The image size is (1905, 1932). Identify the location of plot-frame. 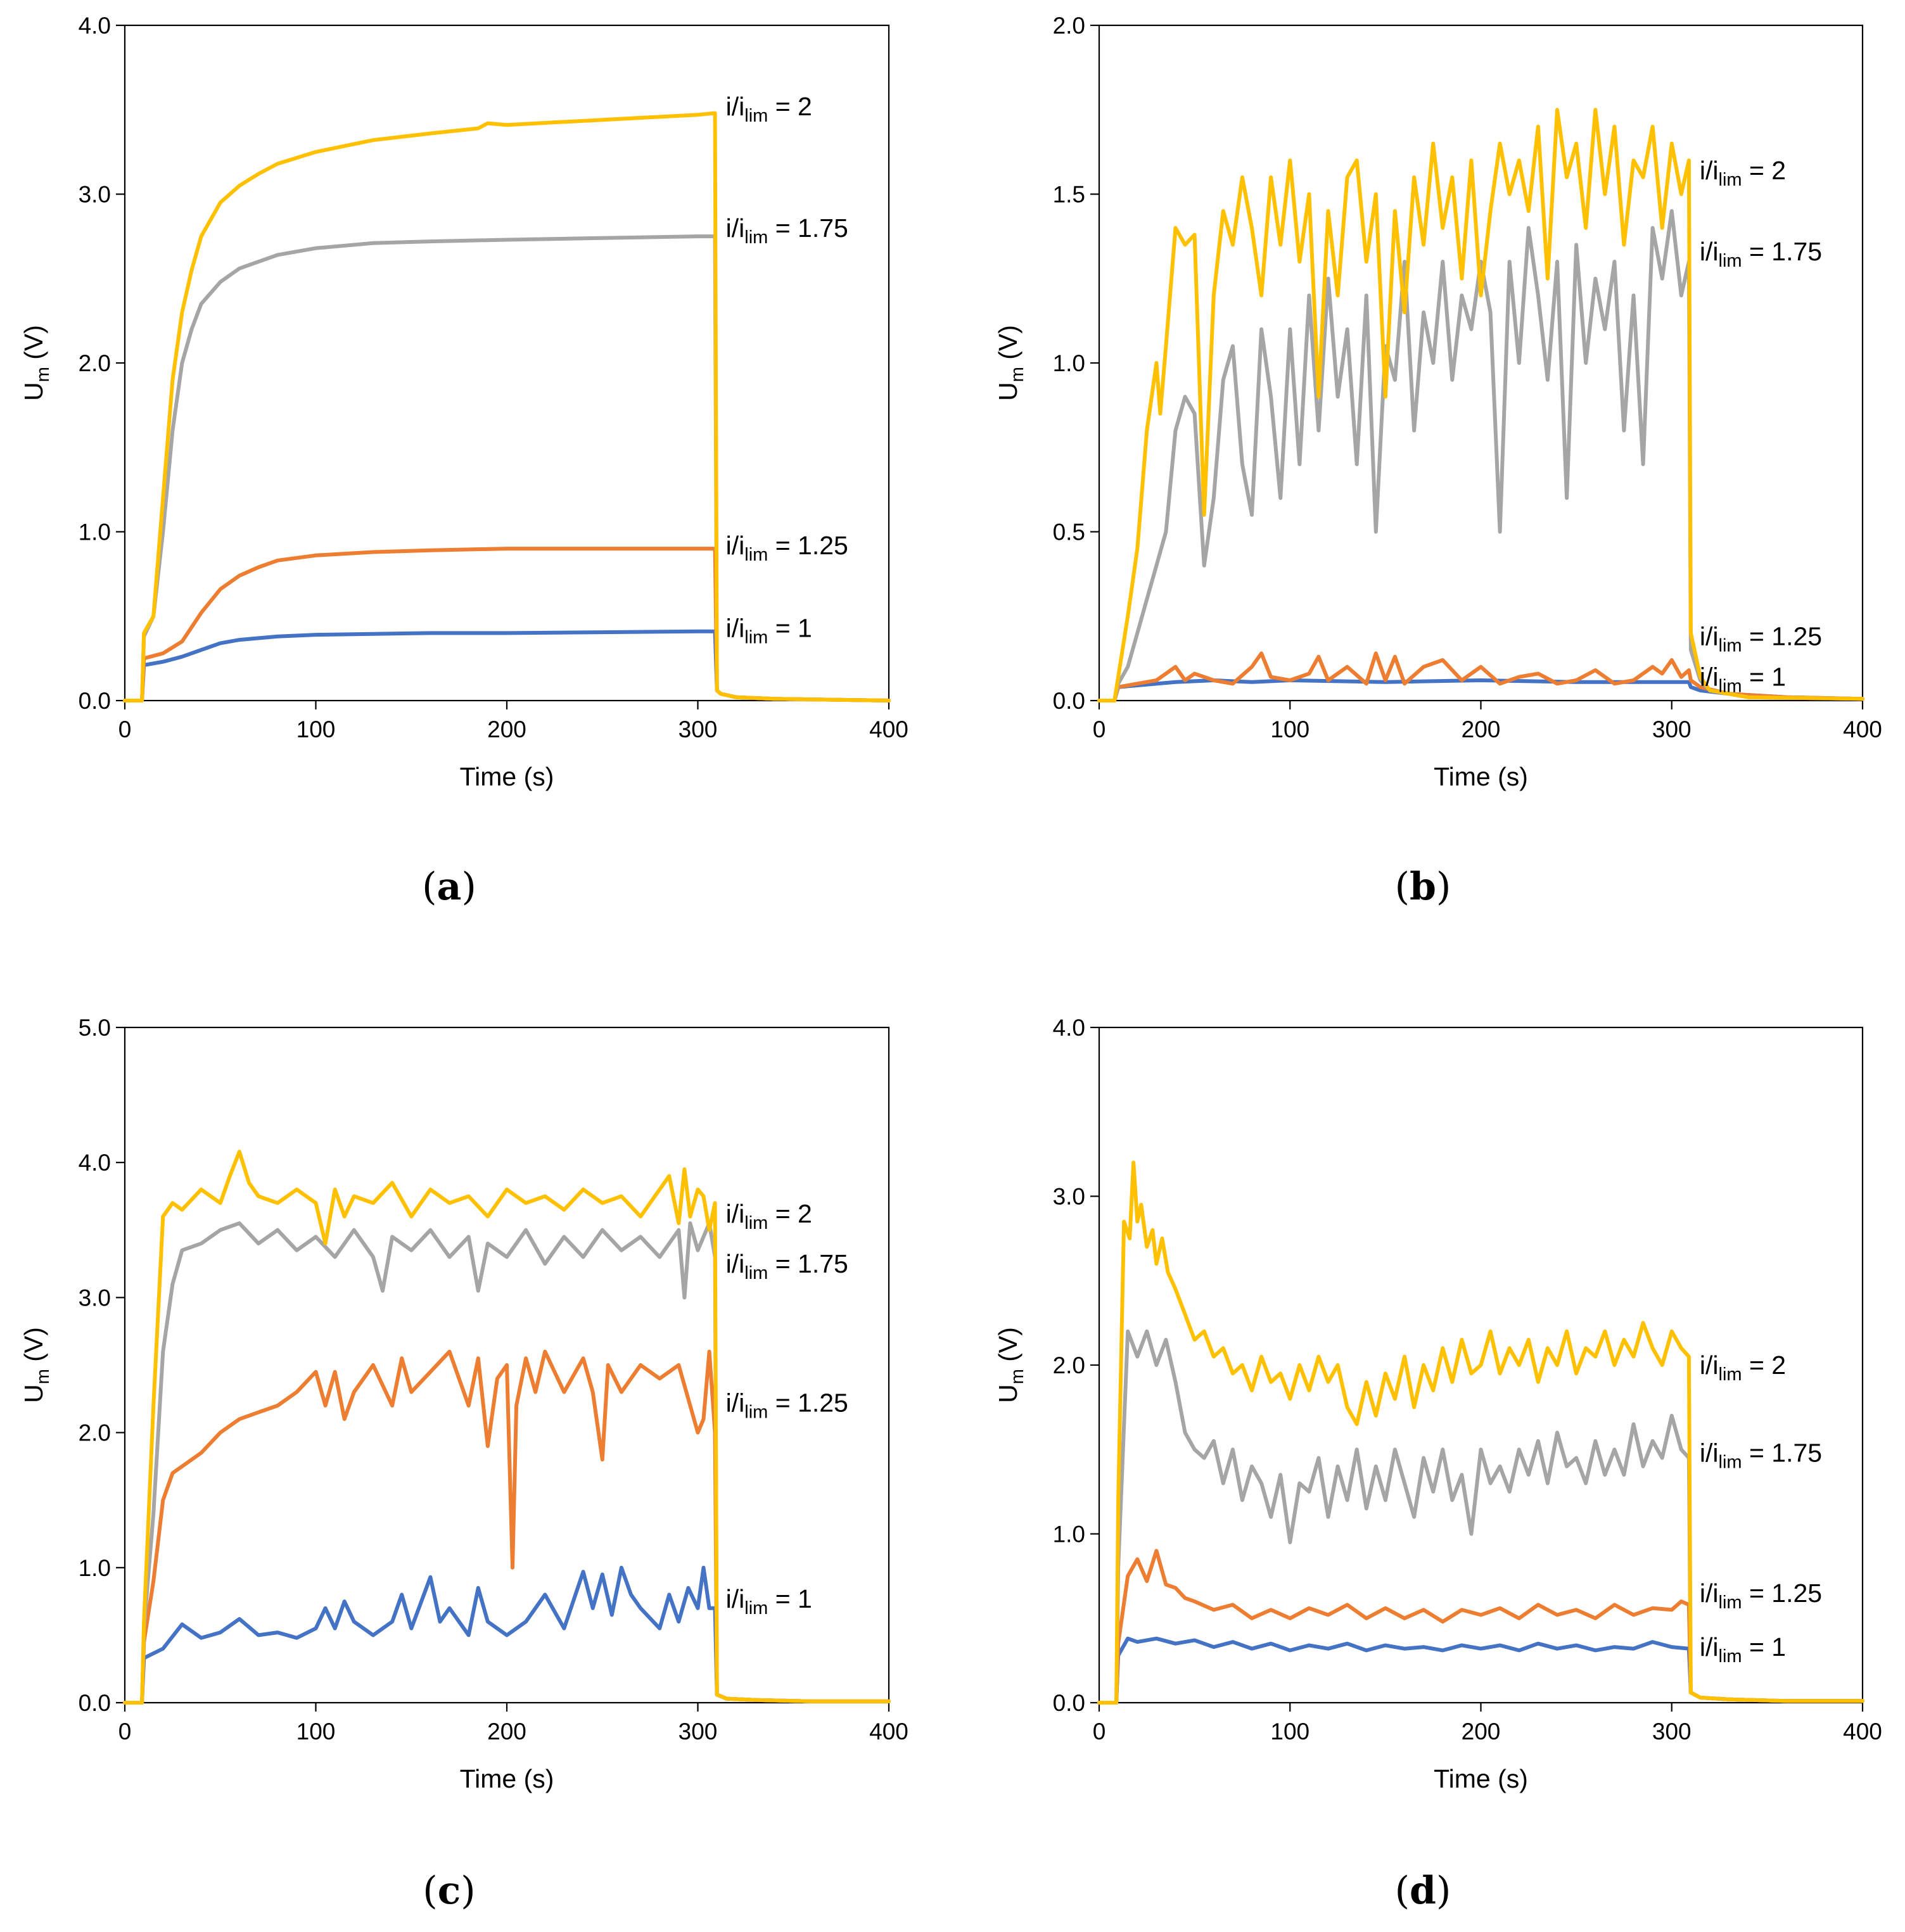
(1481, 363).